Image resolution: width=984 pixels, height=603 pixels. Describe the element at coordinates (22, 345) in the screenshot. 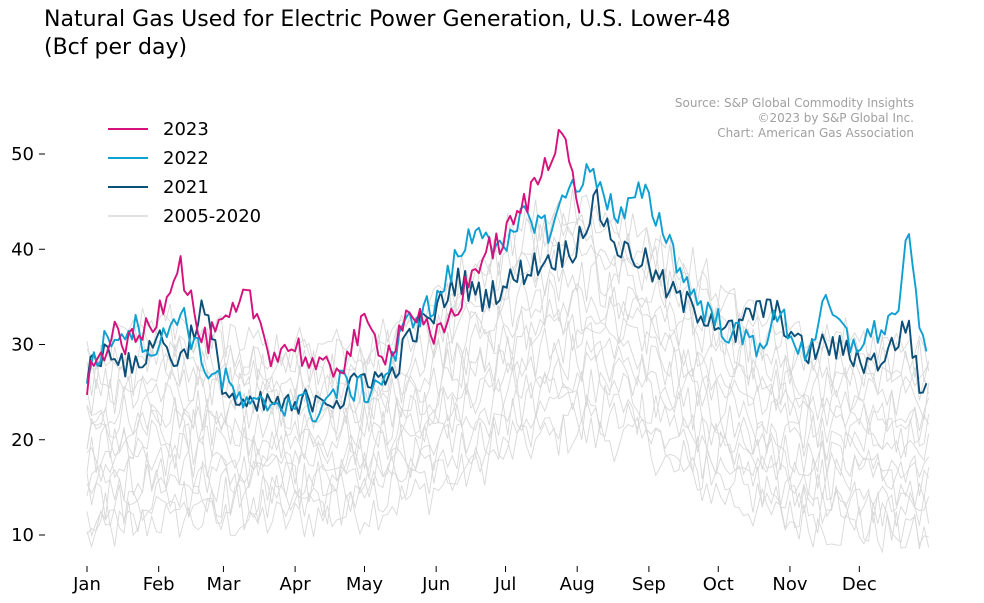

I see `y-tick-label: 30` at that location.